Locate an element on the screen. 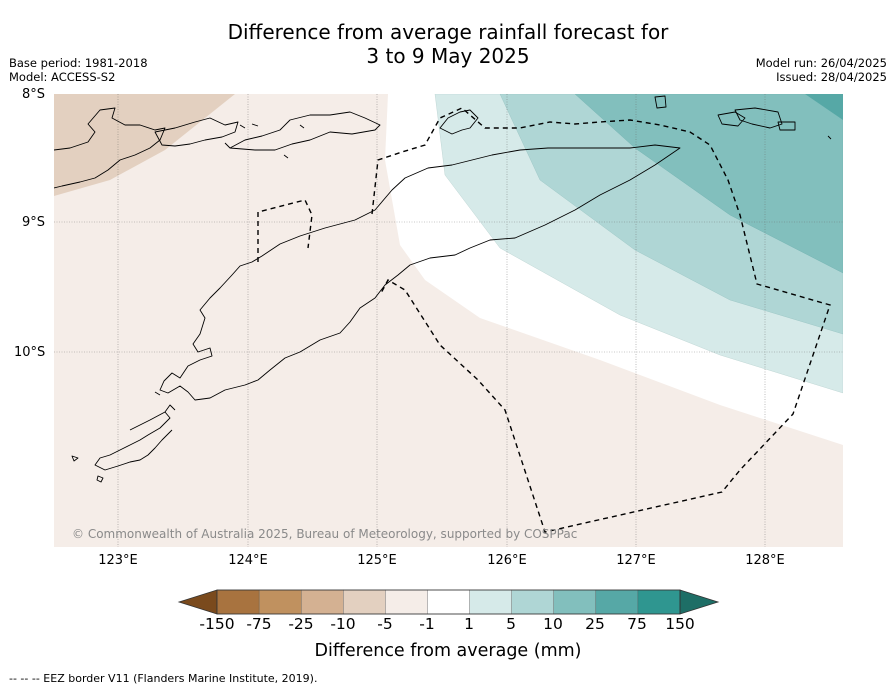 The image size is (896, 690). meta-right: Model run: 26/04/2025 Issued: 28/04/2025 is located at coordinates (821, 70).